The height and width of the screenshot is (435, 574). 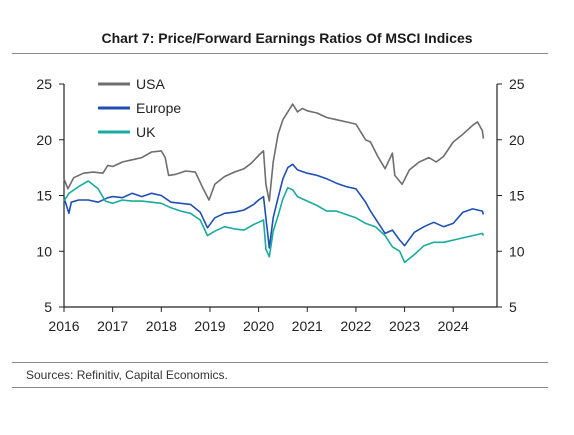 What do you see at coordinates (44, 196) in the screenshot?
I see `y-tick-label-left: 15` at bounding box center [44, 196].